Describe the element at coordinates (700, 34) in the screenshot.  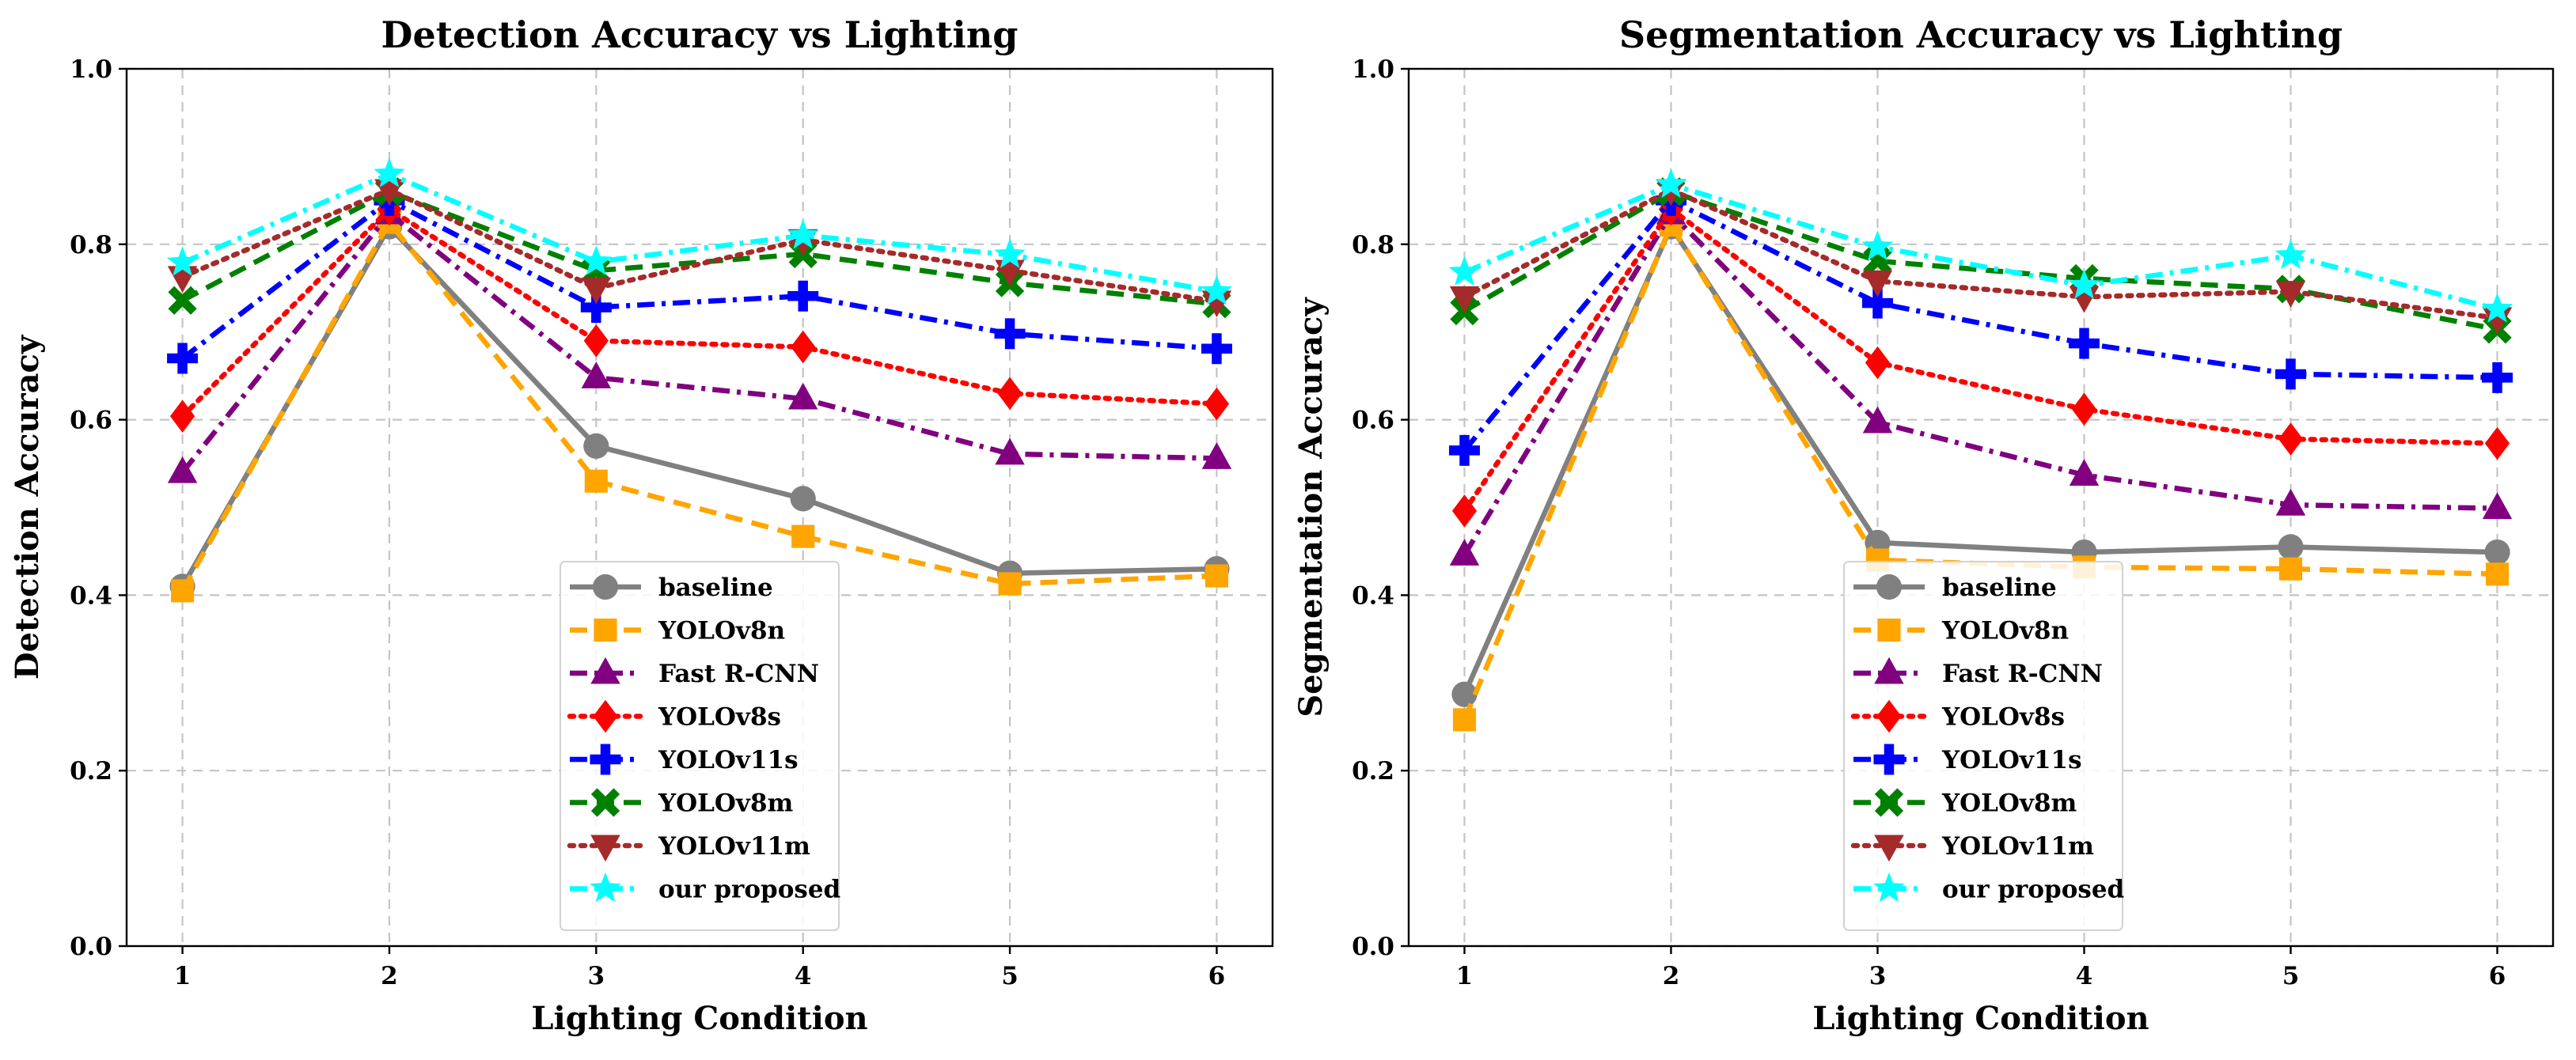
I see `chart-title: Detection Accuracy vs Lighting` at that location.